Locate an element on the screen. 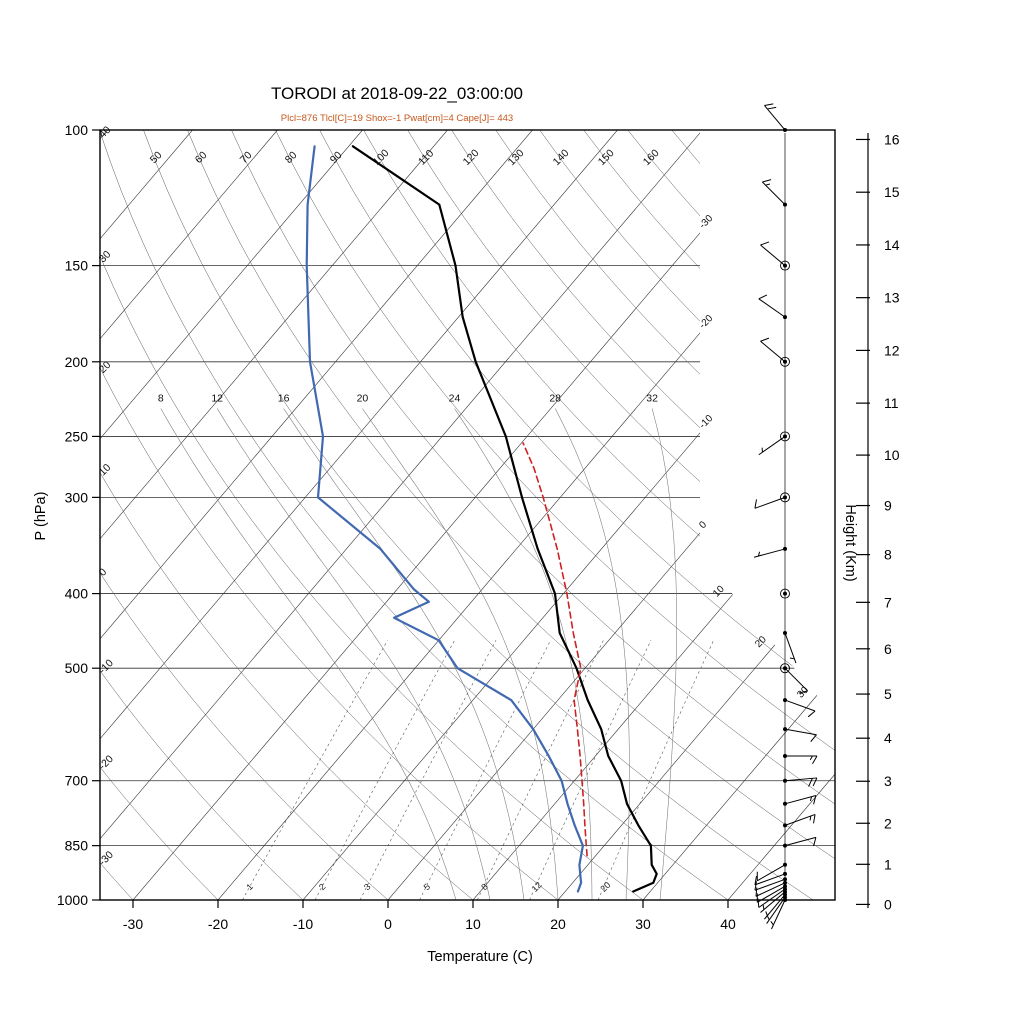 The height and width of the screenshot is (1024, 1024). height-tick-label: 1 is located at coordinates (888, 864).